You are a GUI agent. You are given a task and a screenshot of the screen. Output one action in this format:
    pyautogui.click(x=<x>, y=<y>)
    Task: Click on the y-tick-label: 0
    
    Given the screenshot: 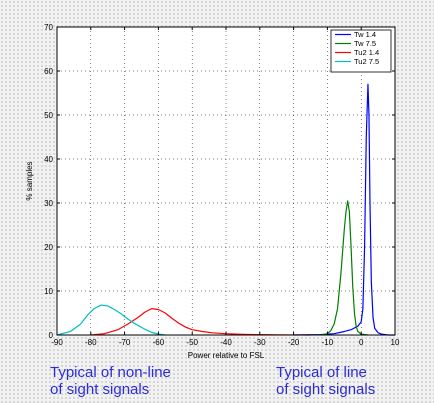 What is the action you would take?
    pyautogui.click(x=51, y=335)
    